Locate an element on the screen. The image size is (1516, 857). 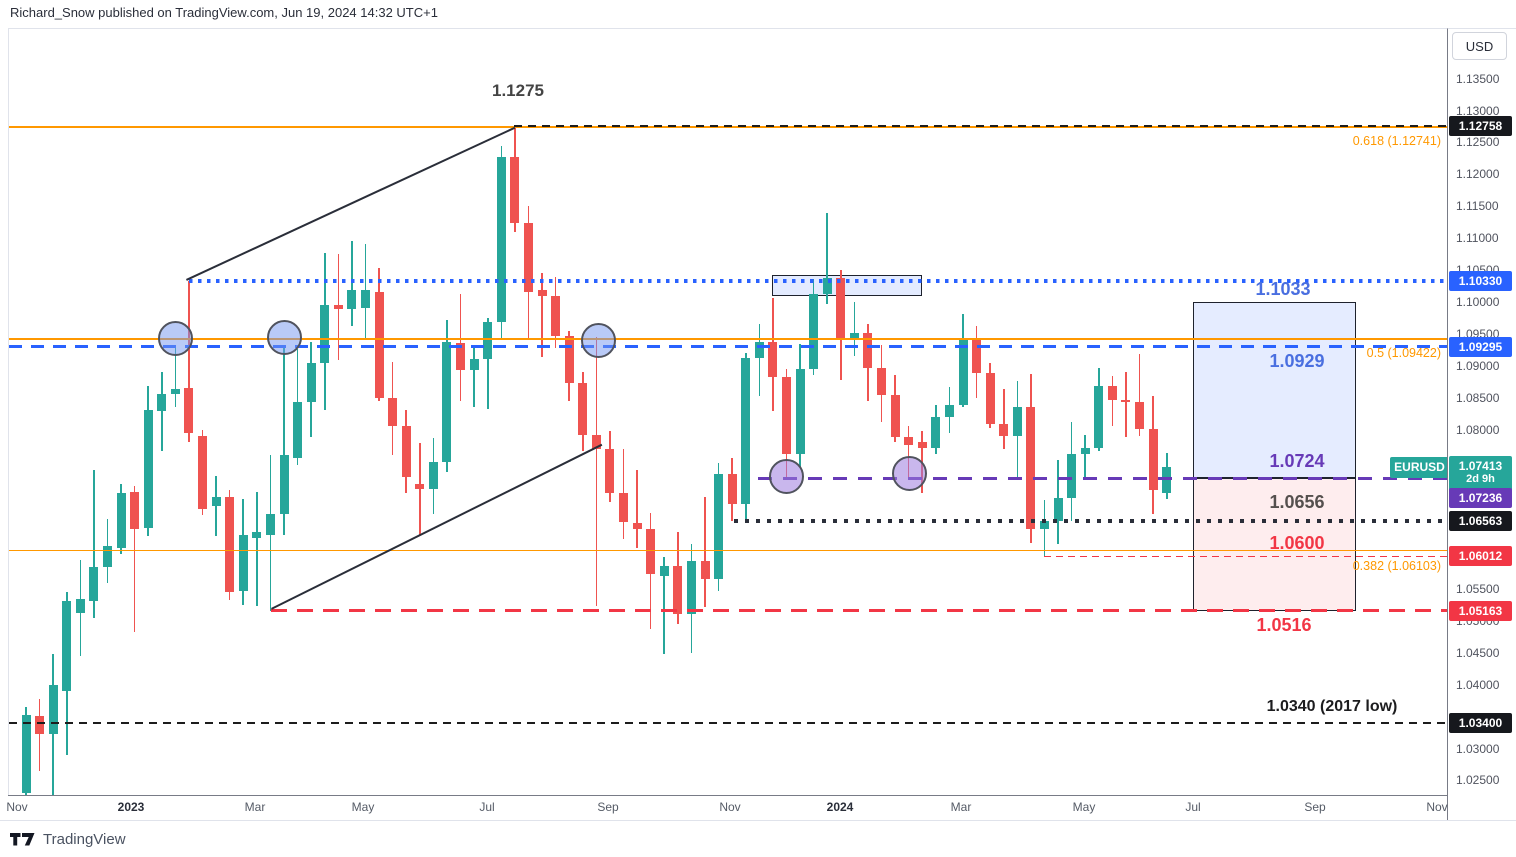
currency-usd-button: USD is located at coordinates (1479, 46).